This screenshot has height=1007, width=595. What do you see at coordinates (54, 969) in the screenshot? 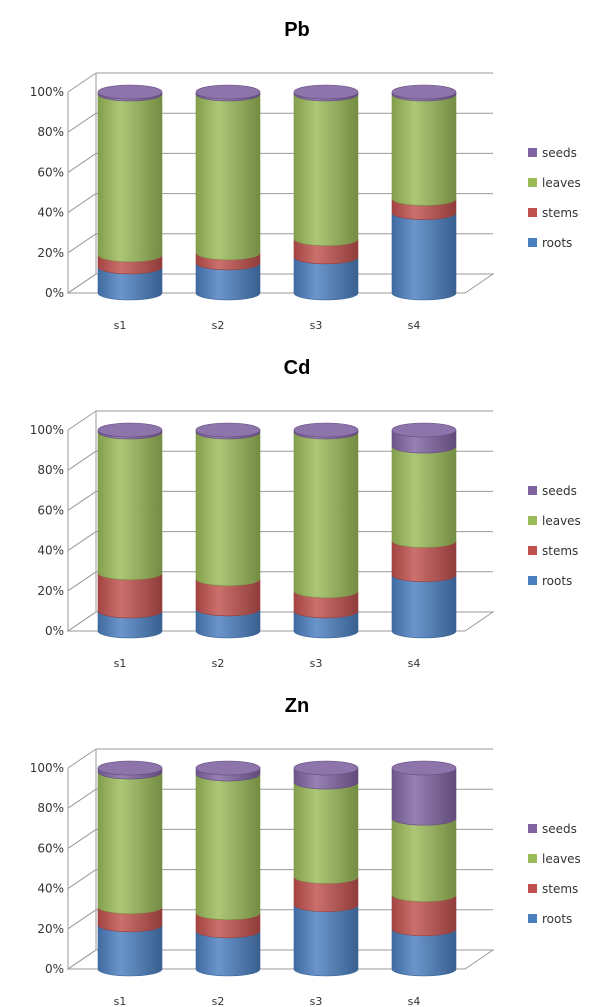
I see `y-tick-label: 0%` at bounding box center [54, 969].